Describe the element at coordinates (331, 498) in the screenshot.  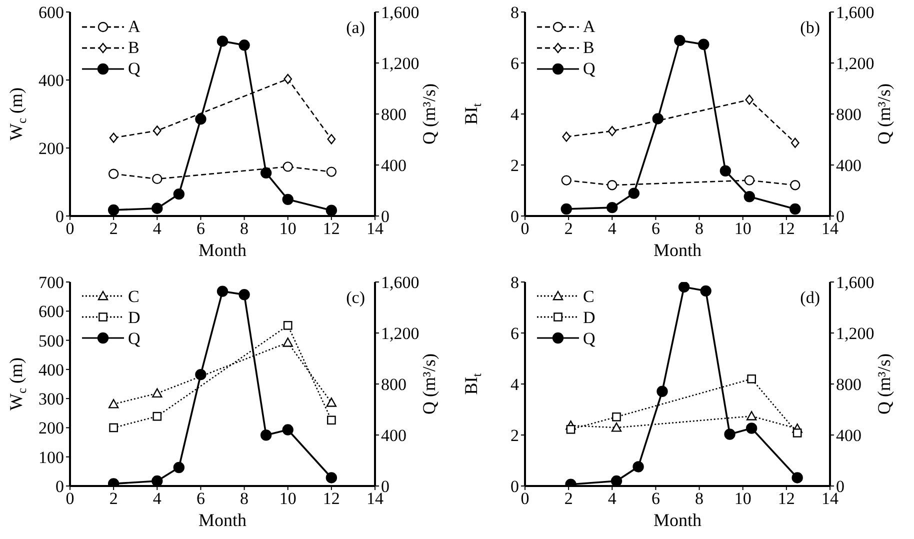
I see `x-tick-label: 12` at that location.